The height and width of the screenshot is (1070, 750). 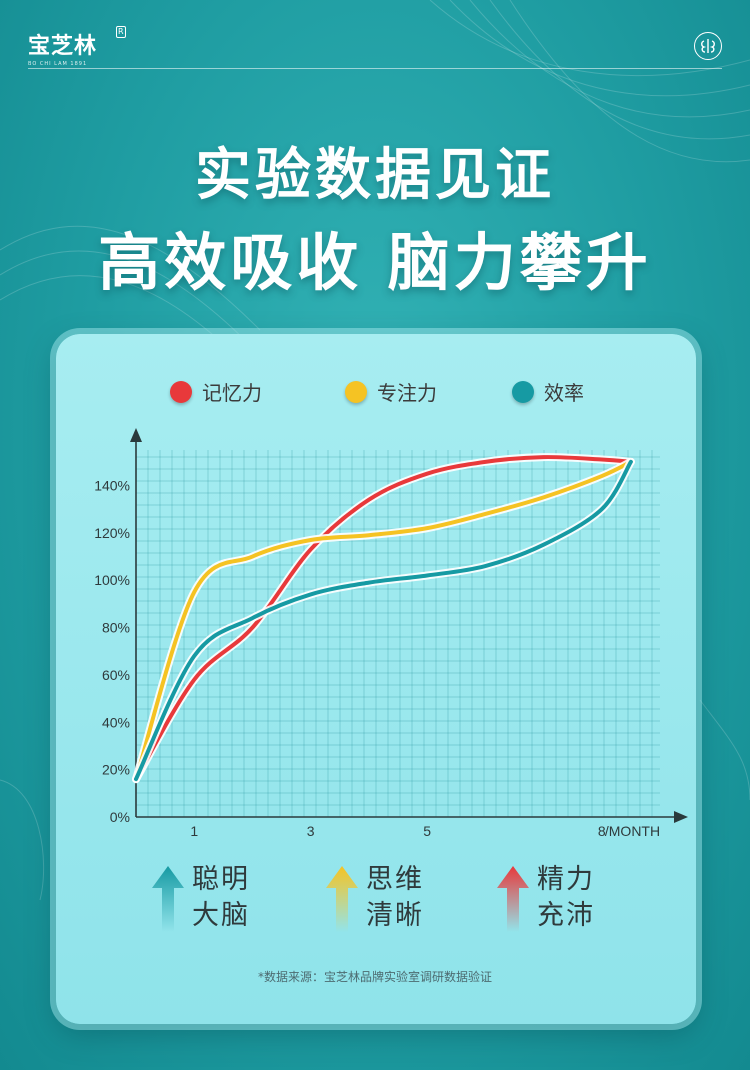 I want to click on legend-item-focus: 专注力, so click(x=391, y=391).